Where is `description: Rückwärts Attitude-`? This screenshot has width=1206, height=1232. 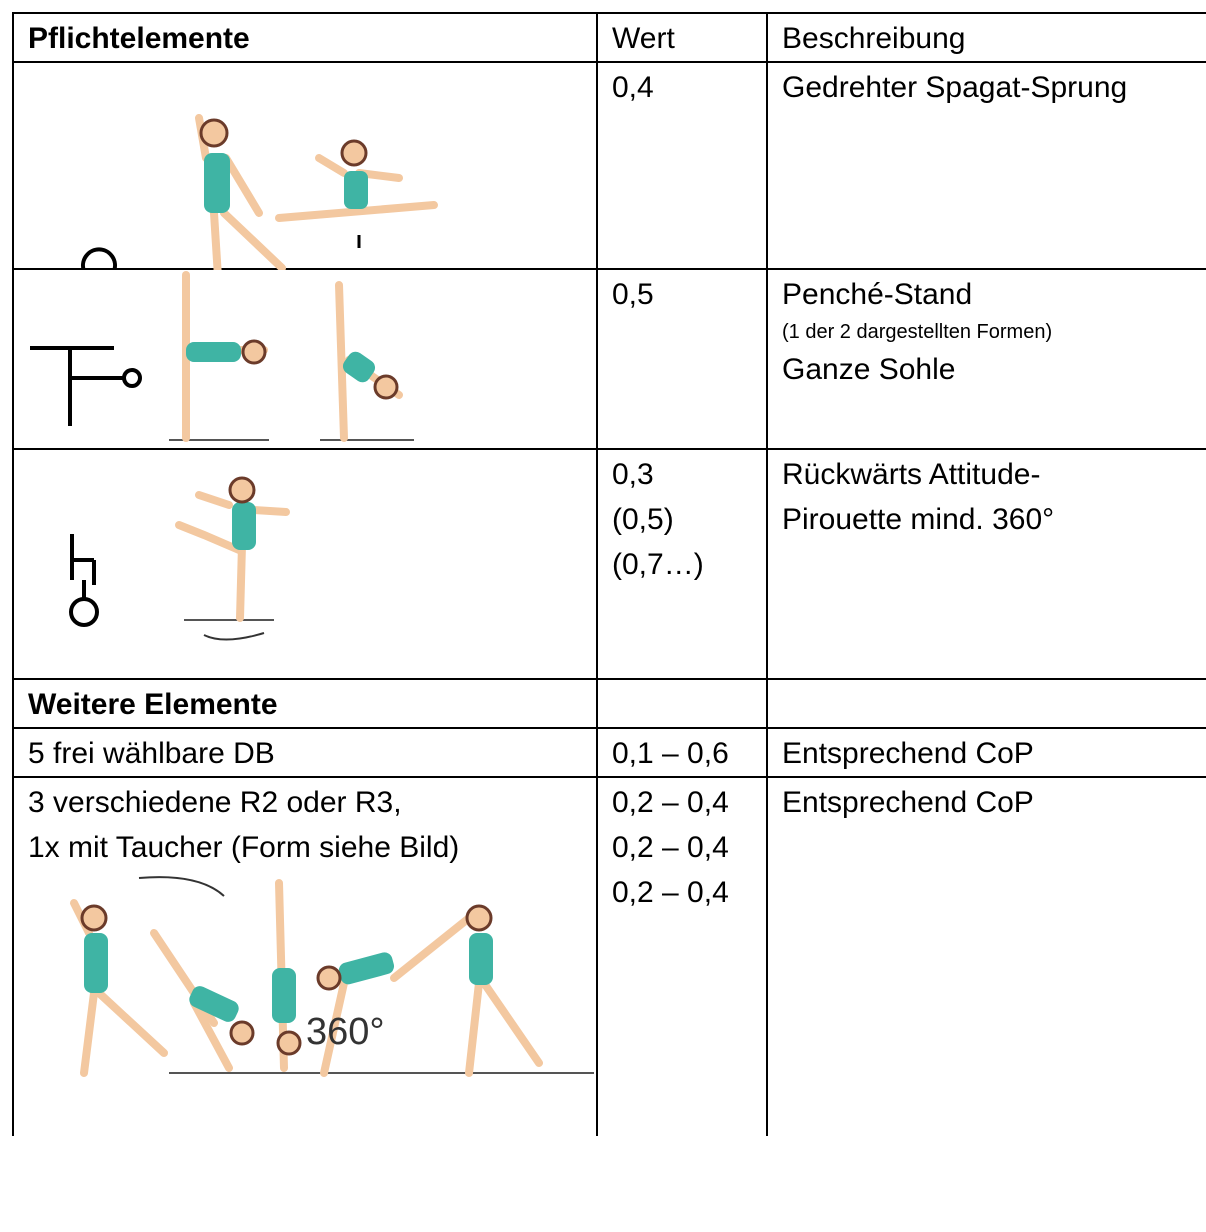 description: Rückwärts Attitude- is located at coordinates (911, 474).